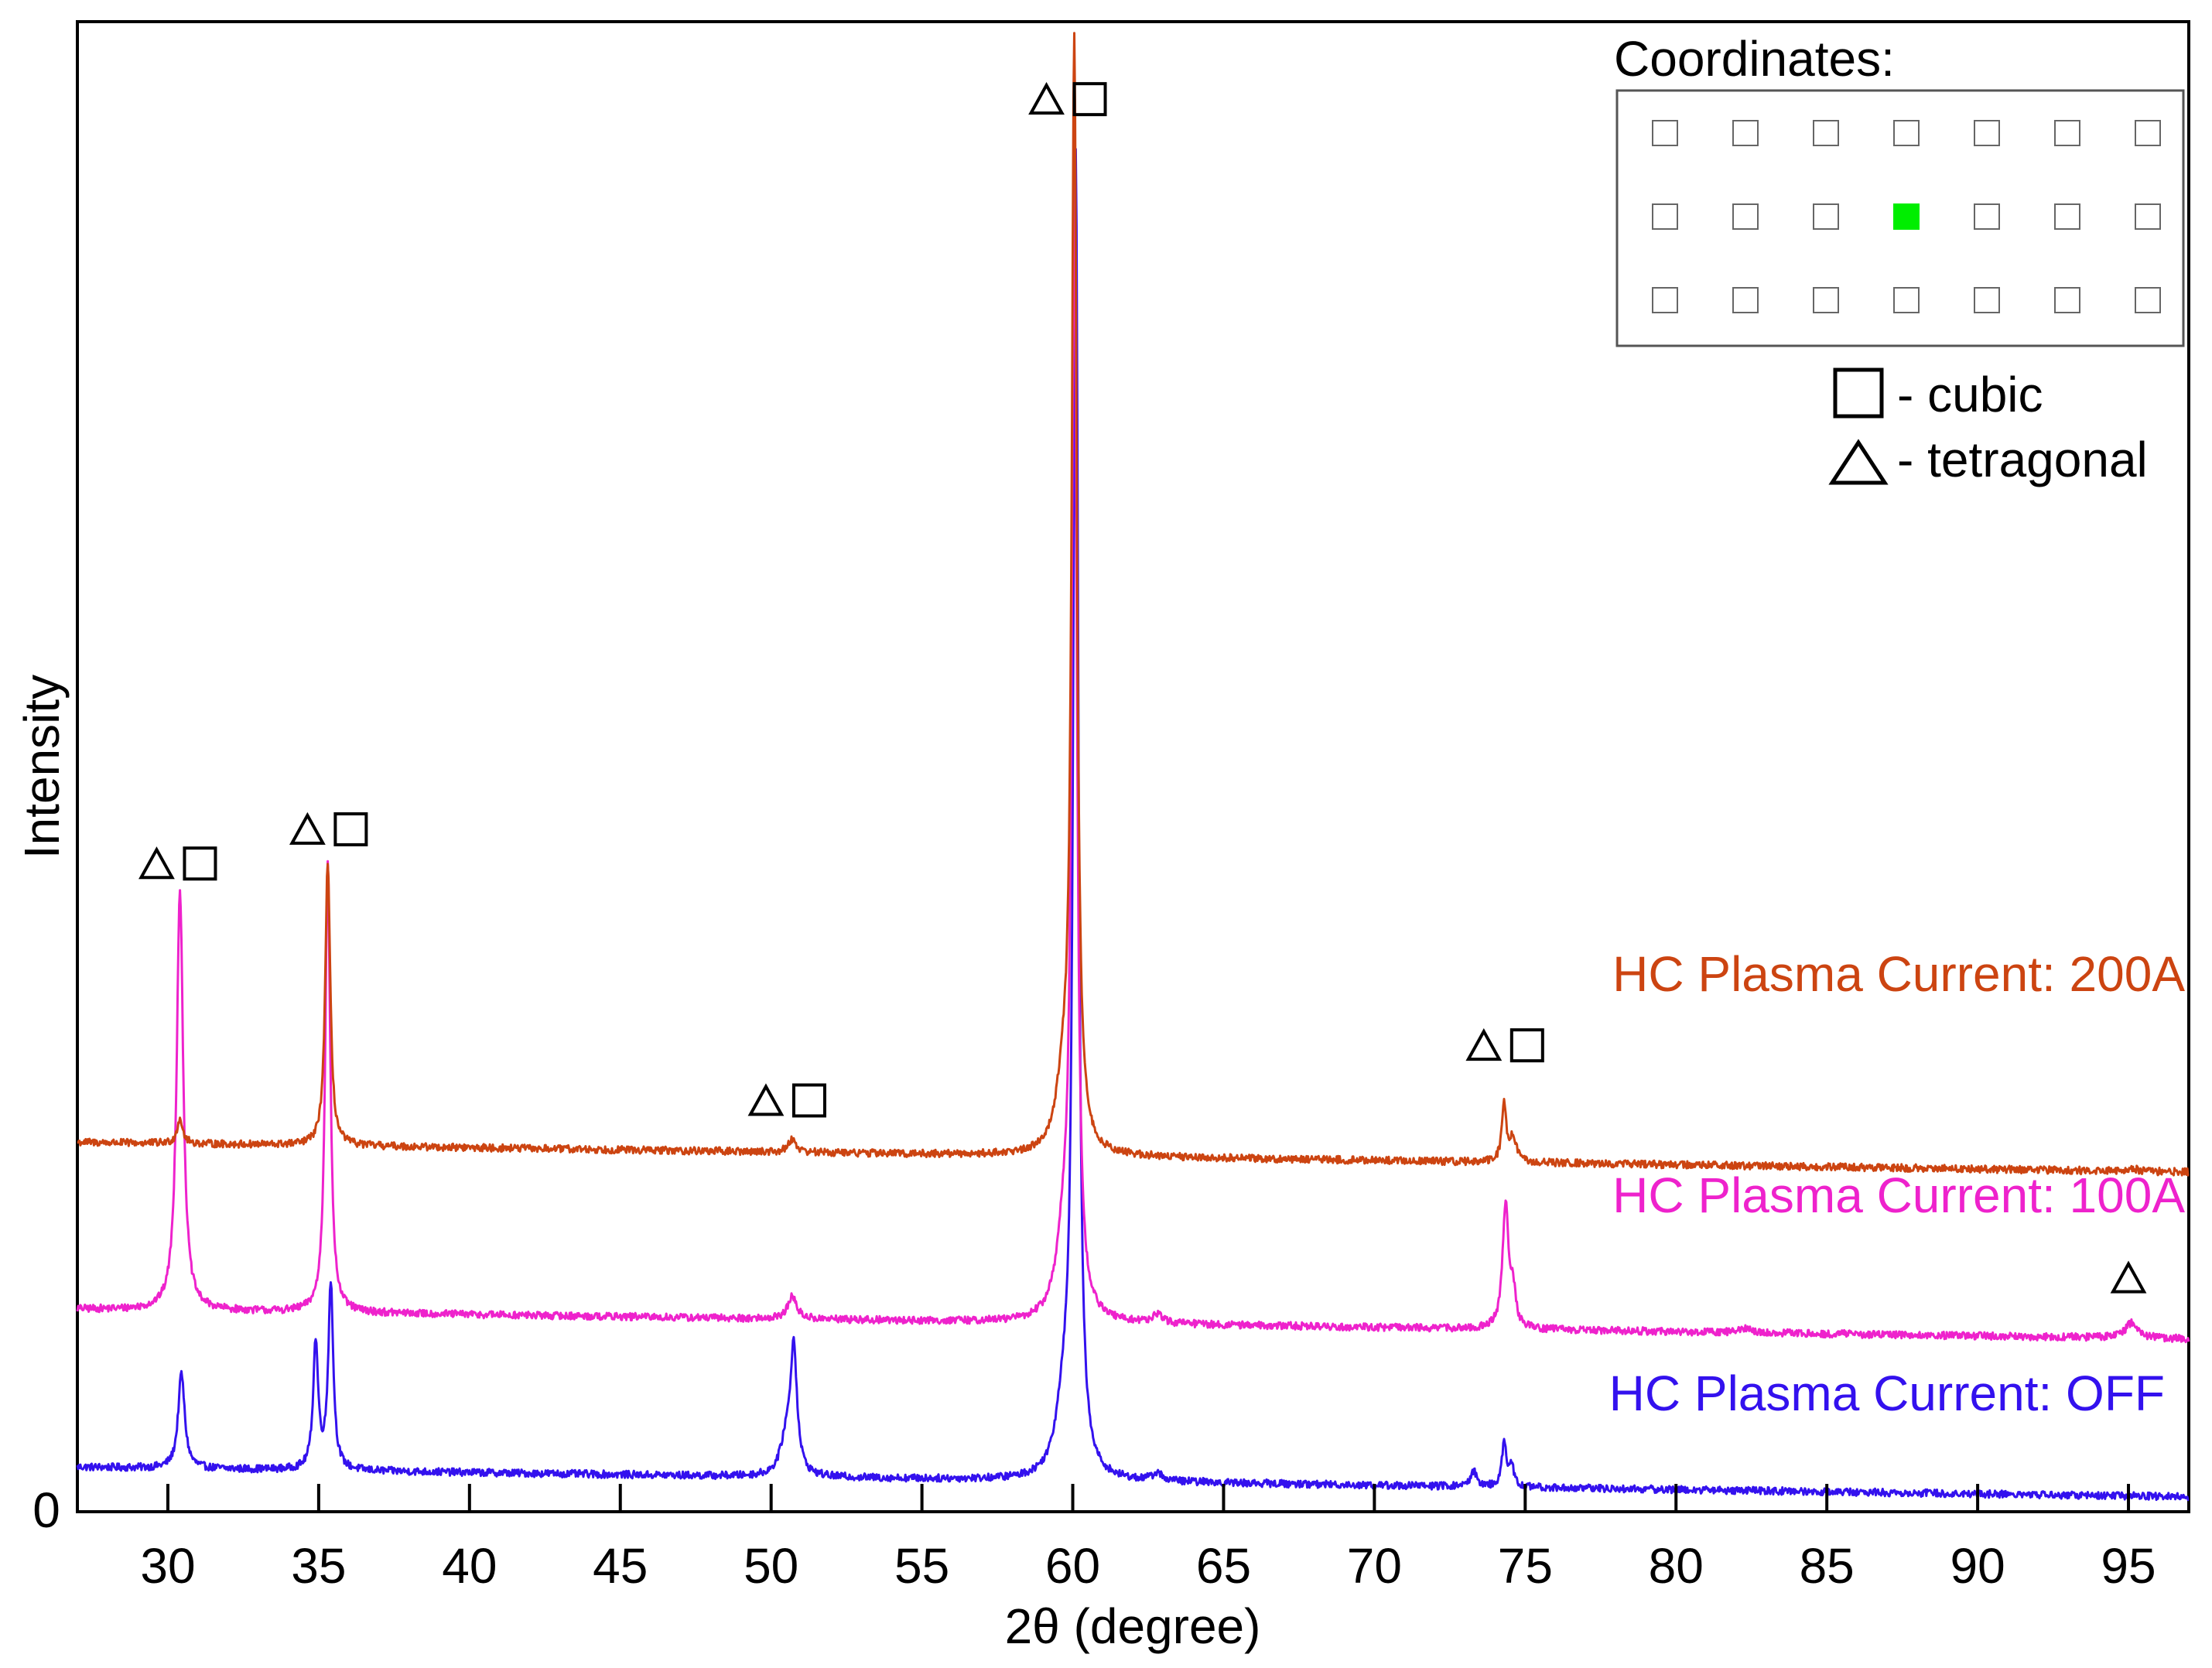  Describe the element at coordinates (42, 767) in the screenshot. I see `y-axis-title: Intensity` at that location.